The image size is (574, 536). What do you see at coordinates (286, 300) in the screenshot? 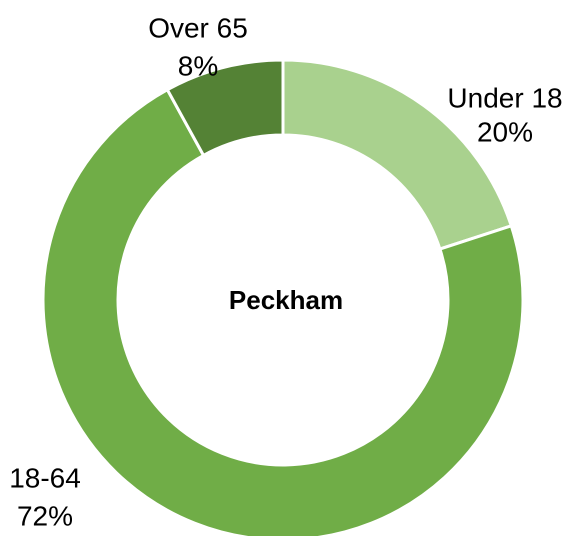
I see `center-label: Peckham` at bounding box center [286, 300].